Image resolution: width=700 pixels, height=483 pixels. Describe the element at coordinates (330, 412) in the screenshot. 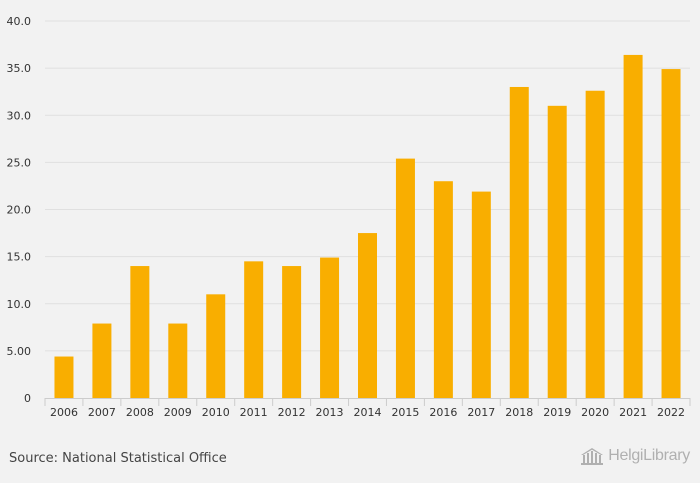

I see `x-tick-label: 2013` at that location.